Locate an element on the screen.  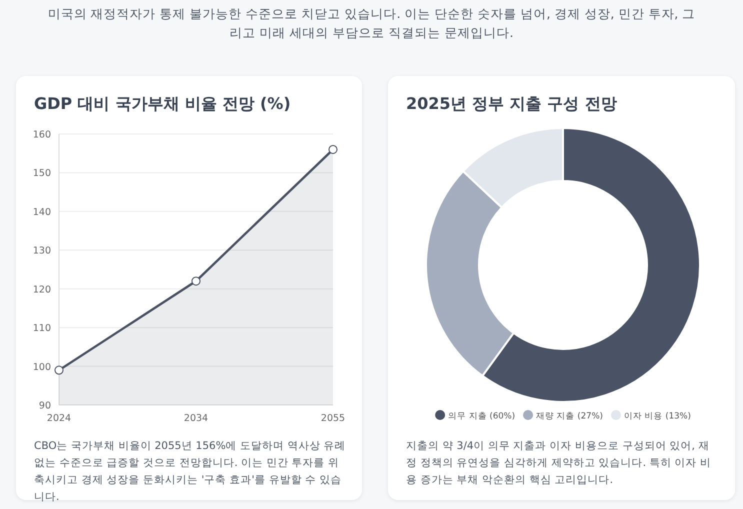
chart-title: 2025년 정부 지출 구성 전망 is located at coordinates (511, 104).